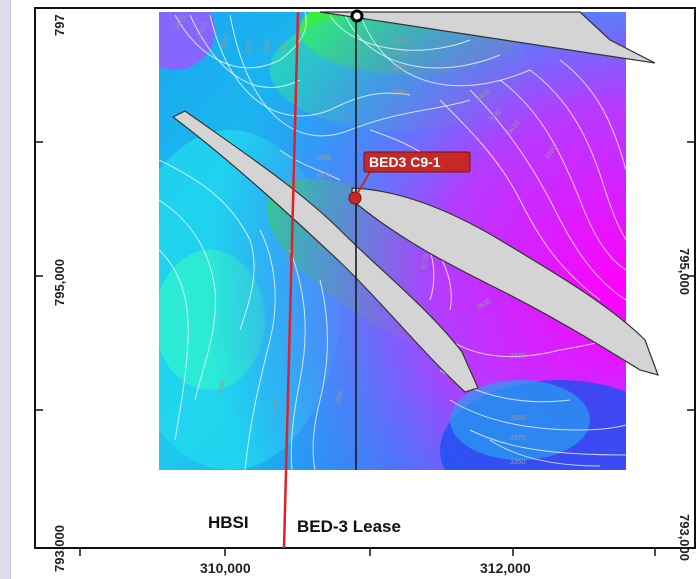 This screenshot has width=697, height=579. I want to click on y-tick-label-left: 797, so click(59, 25).